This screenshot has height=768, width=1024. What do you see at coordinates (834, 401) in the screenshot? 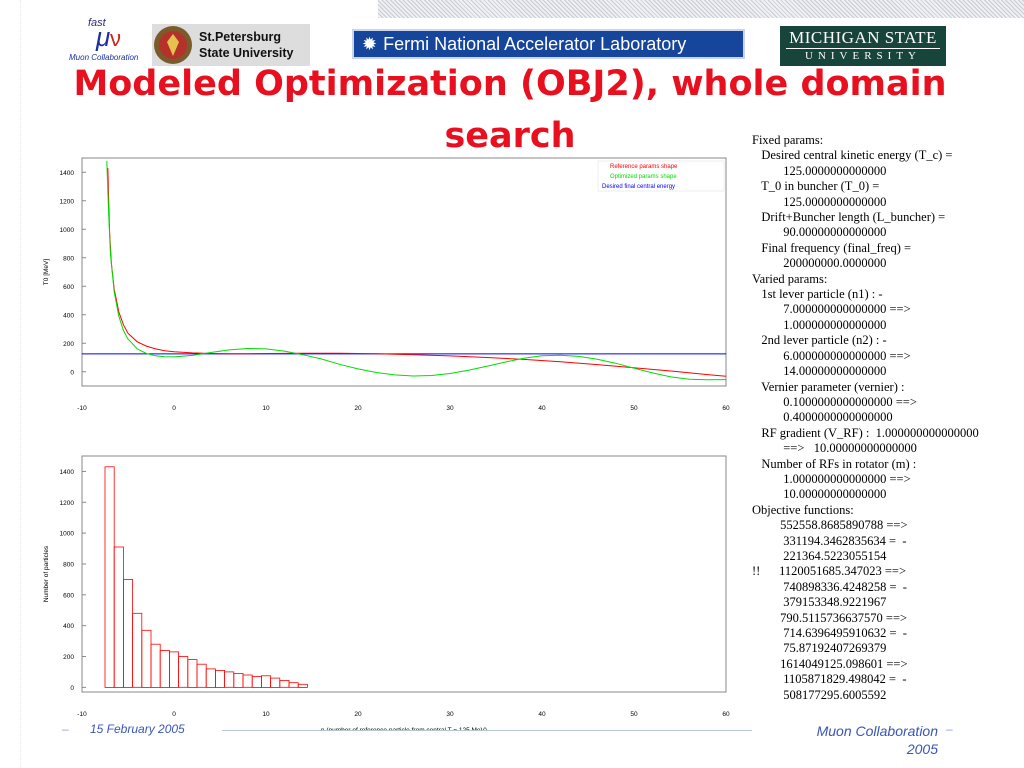
I see `params-line: 0.1000000000000000 ==>` at bounding box center [834, 401].